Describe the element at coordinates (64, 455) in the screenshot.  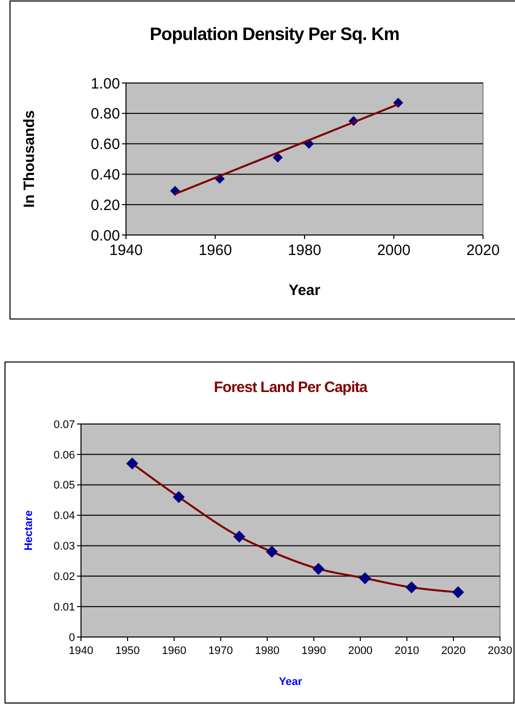
I see `y-tick-label: 0.06` at that location.